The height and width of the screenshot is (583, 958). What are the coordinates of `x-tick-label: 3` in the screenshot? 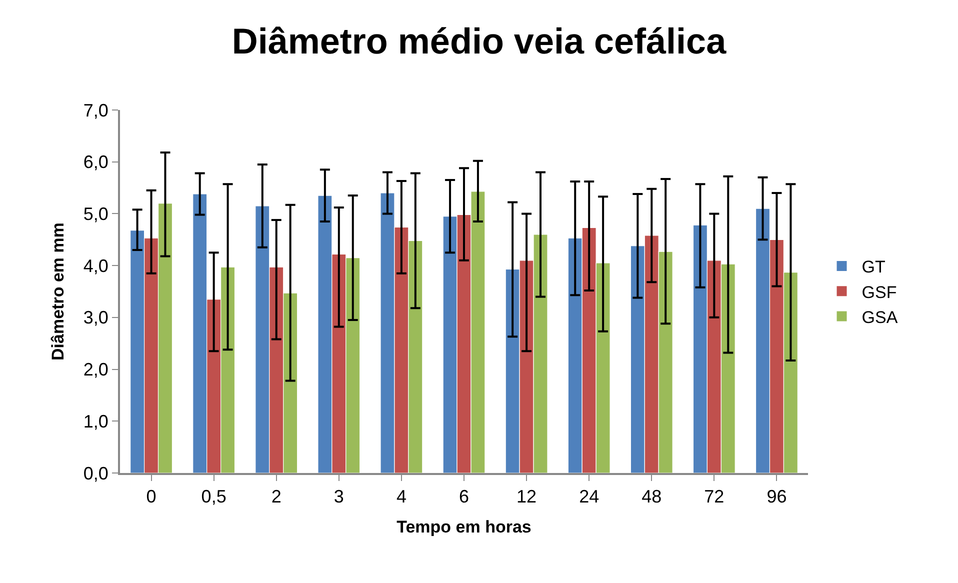 It's located at (339, 496).